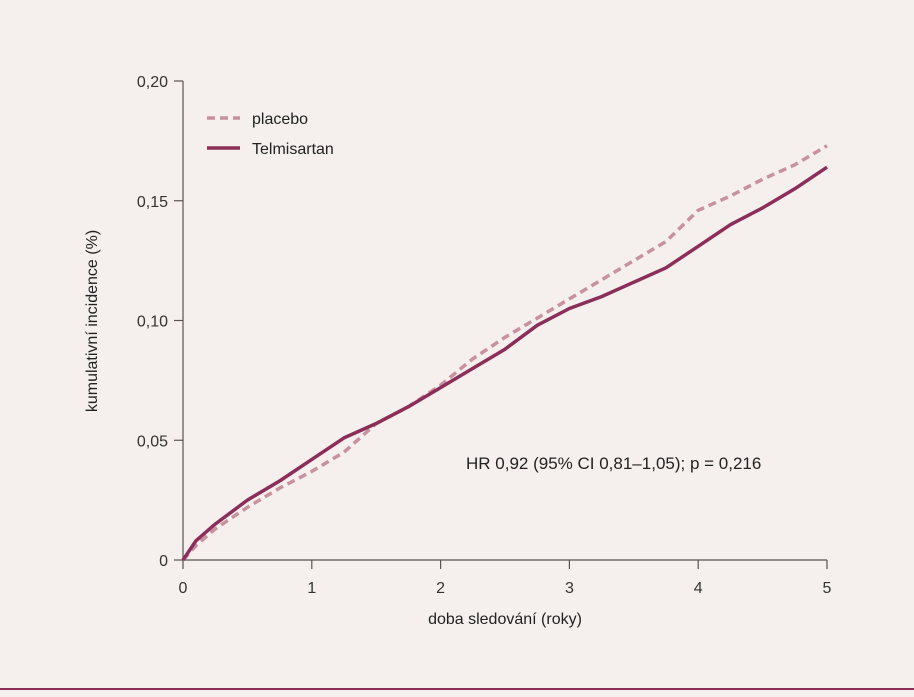  What do you see at coordinates (152, 322) in the screenshot?
I see `y-tick-label: 0,10` at bounding box center [152, 322].